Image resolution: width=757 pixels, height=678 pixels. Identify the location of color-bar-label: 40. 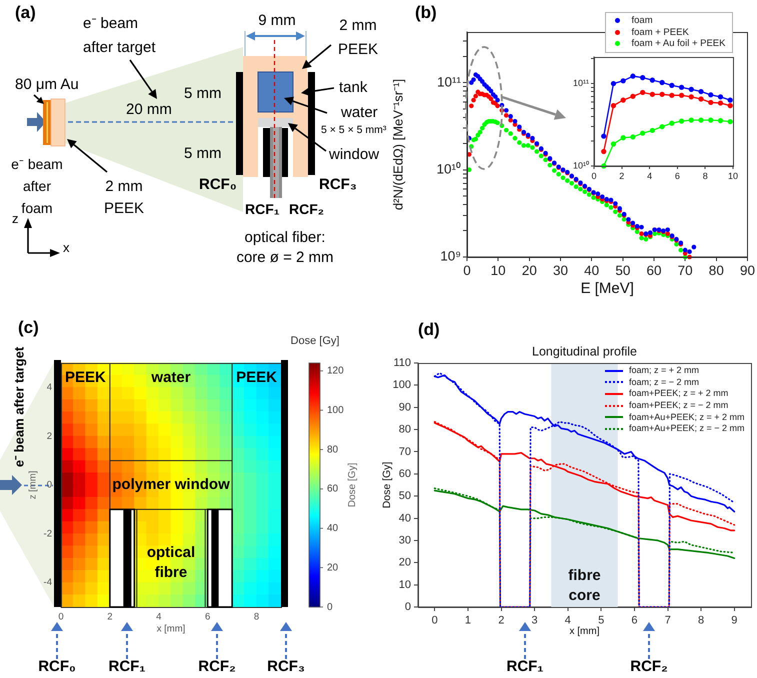
(333, 528).